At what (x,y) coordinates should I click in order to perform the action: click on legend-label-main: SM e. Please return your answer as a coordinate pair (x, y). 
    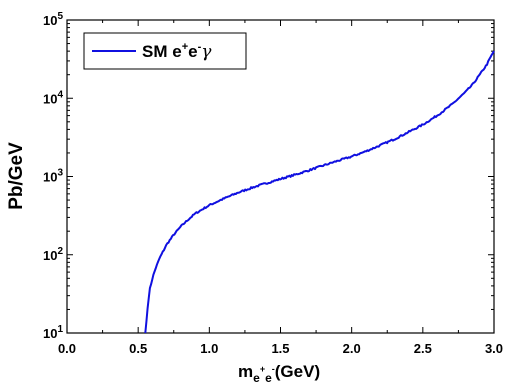
    Looking at the image, I should click on (162, 51).